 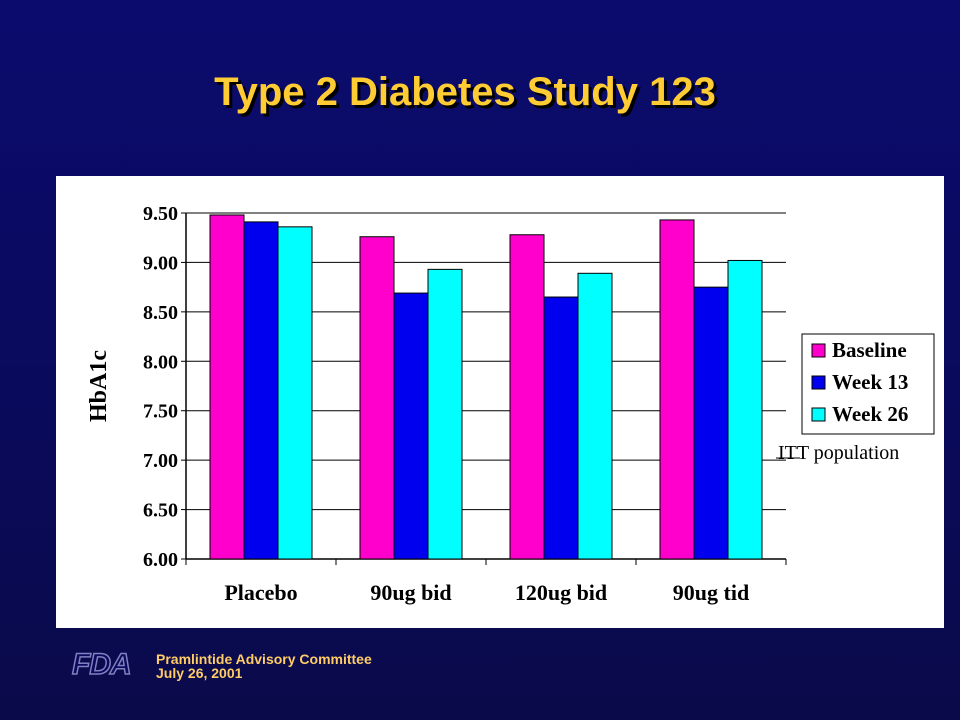 What do you see at coordinates (160, 214) in the screenshot?
I see `y-tick-label: 9.50` at bounding box center [160, 214].